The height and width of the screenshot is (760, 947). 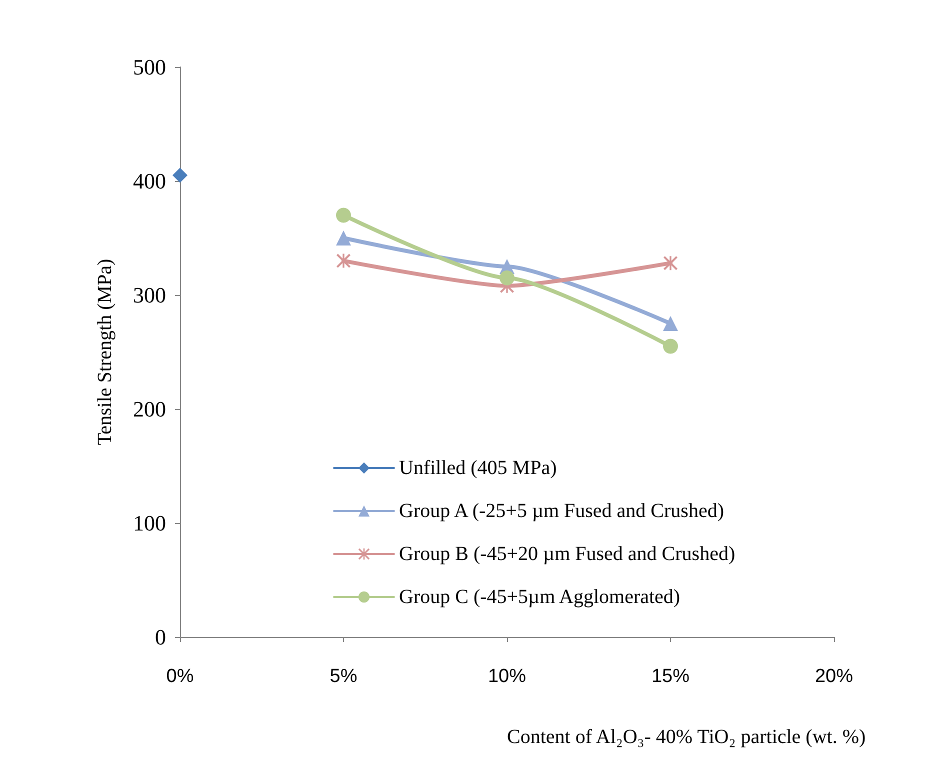 What do you see at coordinates (686, 737) in the screenshot?
I see `x-axis-title: Content of Al₂O₃- 40% TiO₂ particle (wt. %)` at bounding box center [686, 737].